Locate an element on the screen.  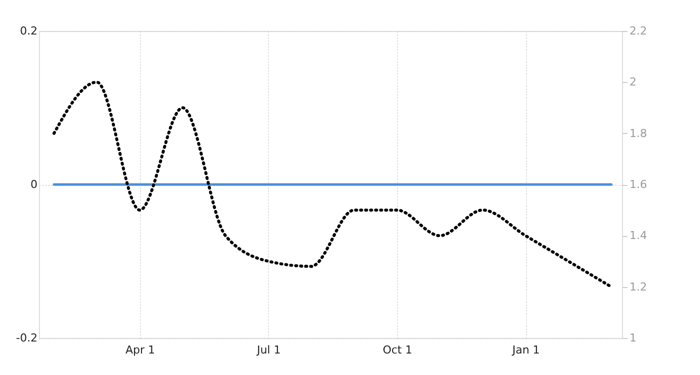
y2-tick-label: 1.6 is located at coordinates (638, 184).